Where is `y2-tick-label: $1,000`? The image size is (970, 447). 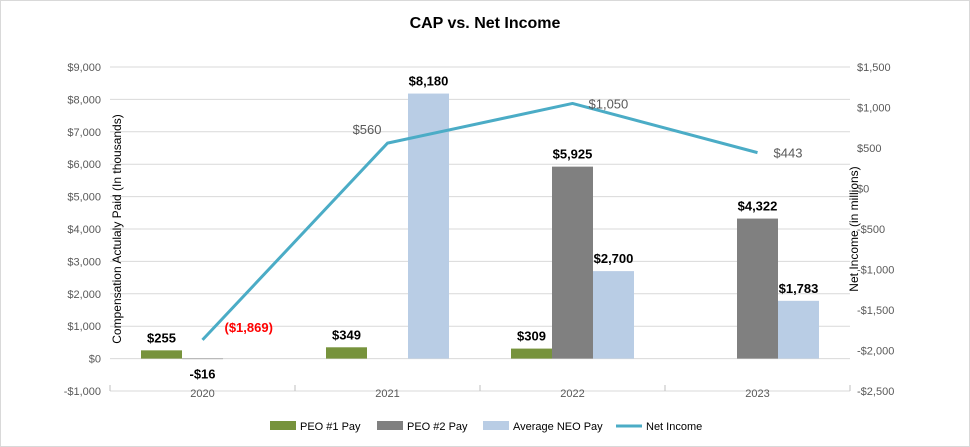
y2-tick-label: $1,000 is located at coordinates (874, 109).